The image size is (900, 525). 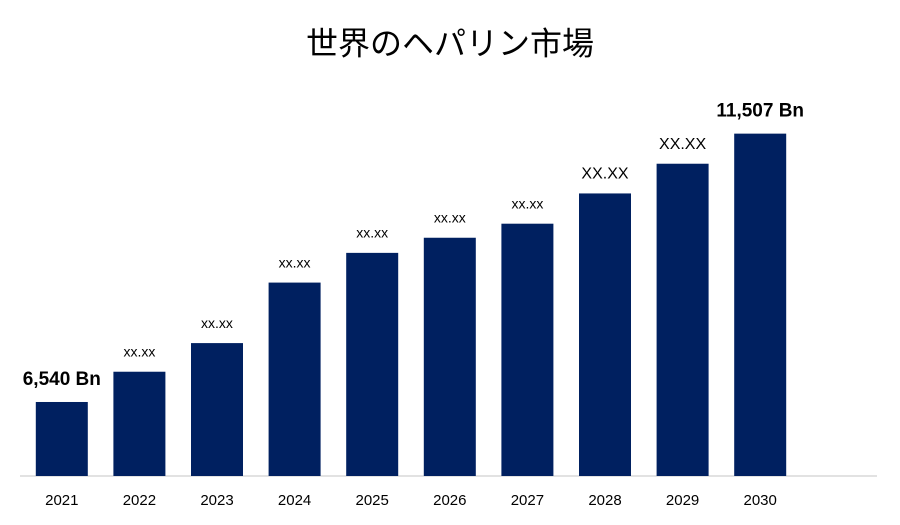 I want to click on x-tick-label: 2028, so click(x=604, y=500).